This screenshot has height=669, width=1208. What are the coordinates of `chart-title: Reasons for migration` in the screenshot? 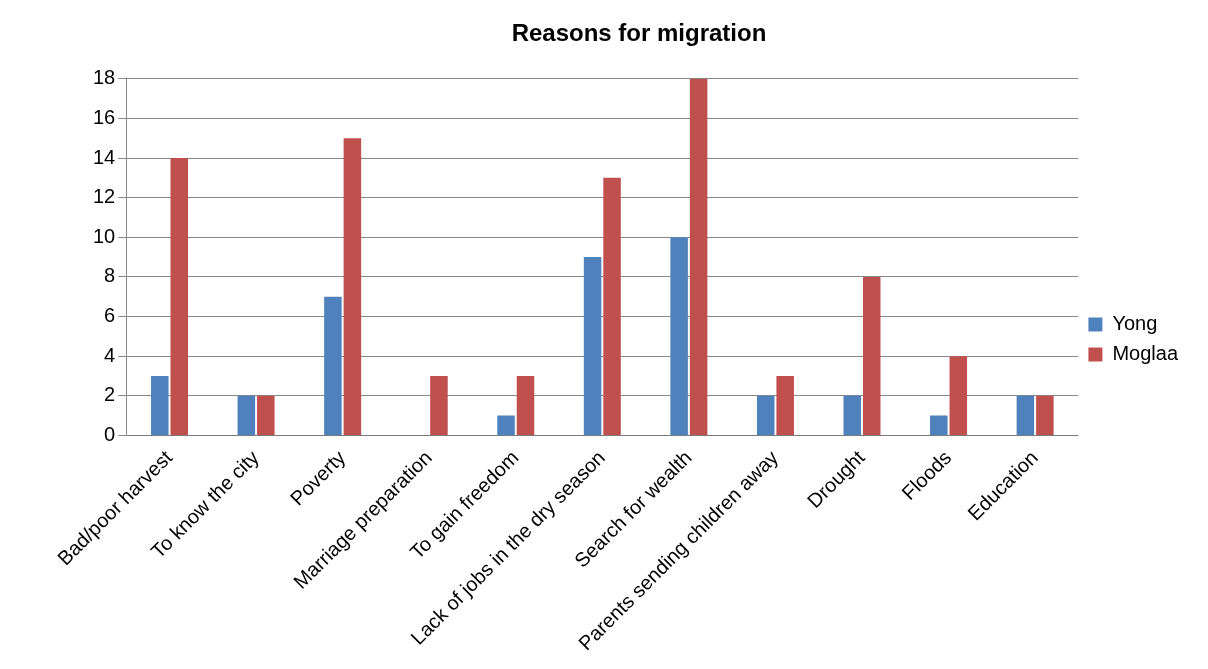 It's located at (639, 33).